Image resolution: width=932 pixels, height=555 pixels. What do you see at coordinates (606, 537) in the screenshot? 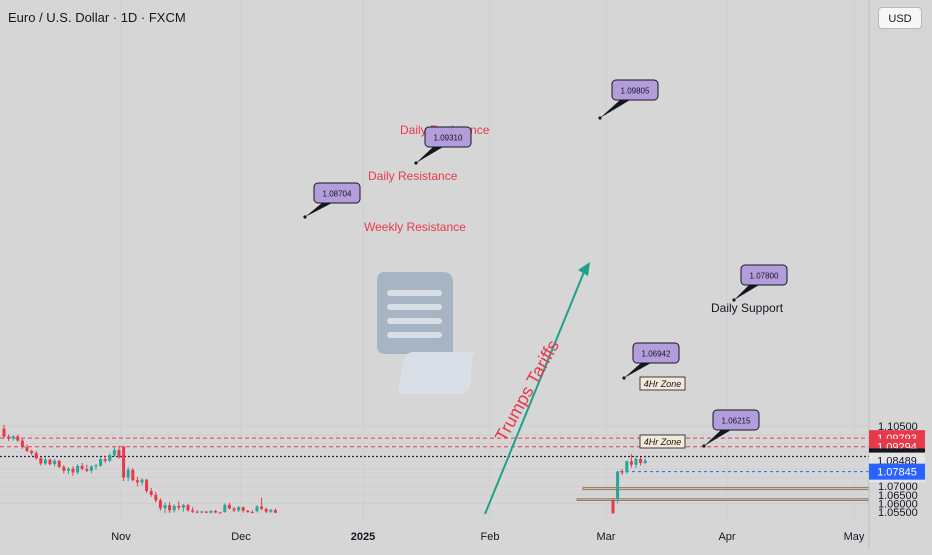
I see `time-tick-label: Mar` at bounding box center [606, 537].